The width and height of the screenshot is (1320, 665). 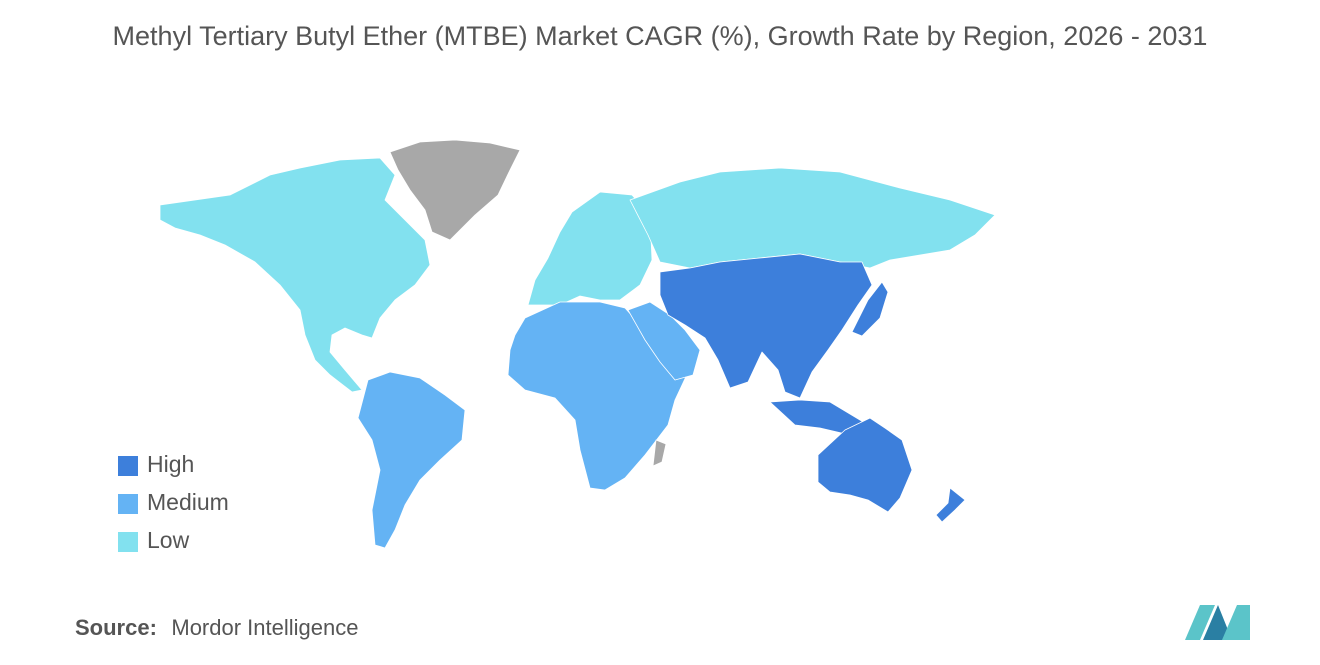 What do you see at coordinates (116, 627) in the screenshot?
I see `source-key: Source:` at bounding box center [116, 627].